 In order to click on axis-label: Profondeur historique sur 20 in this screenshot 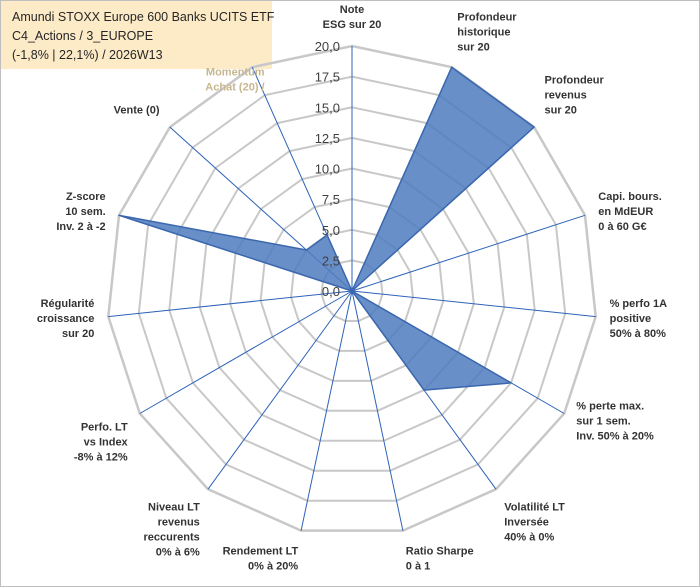, I will do `click(487, 32)`.